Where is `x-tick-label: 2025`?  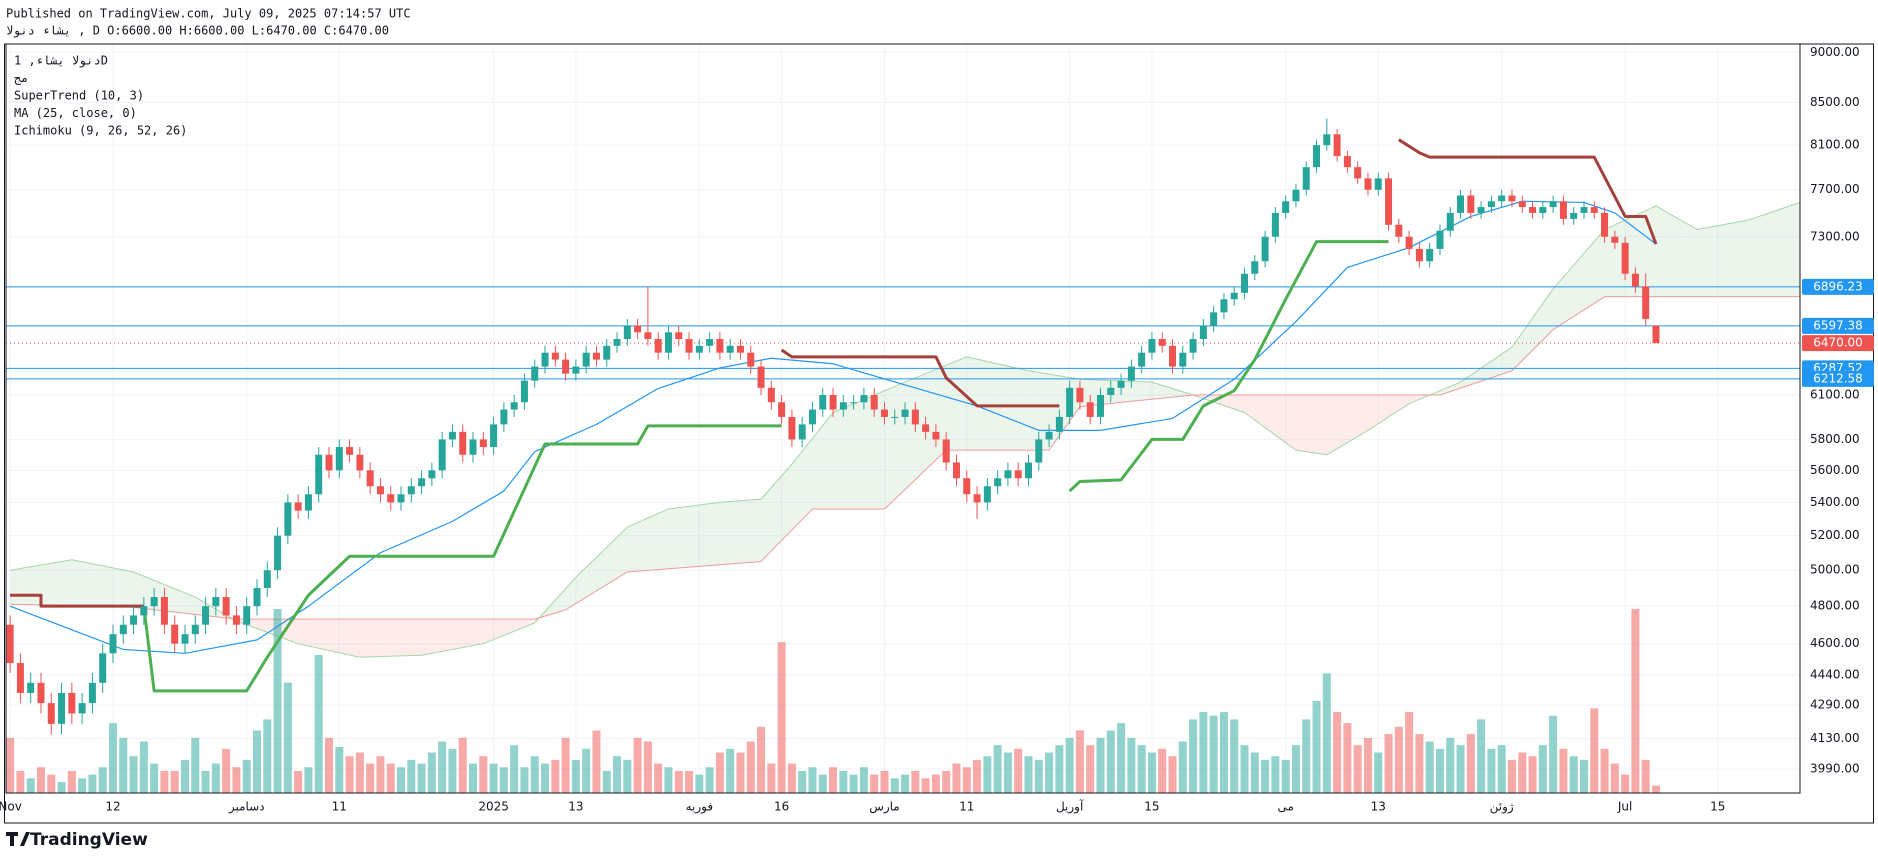 x-tick-label: 2025 is located at coordinates (493, 807).